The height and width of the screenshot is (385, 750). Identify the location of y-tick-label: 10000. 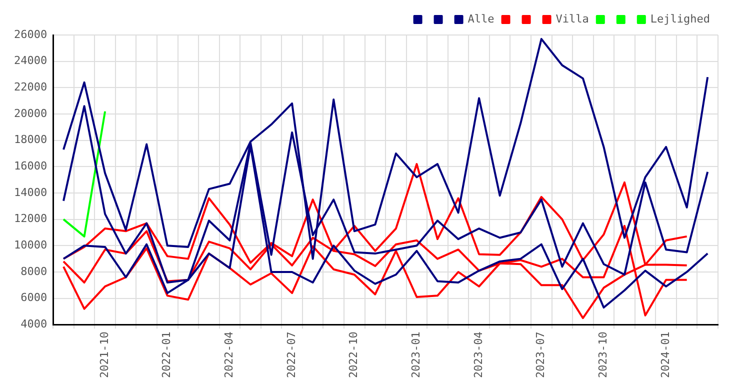
(31, 245).